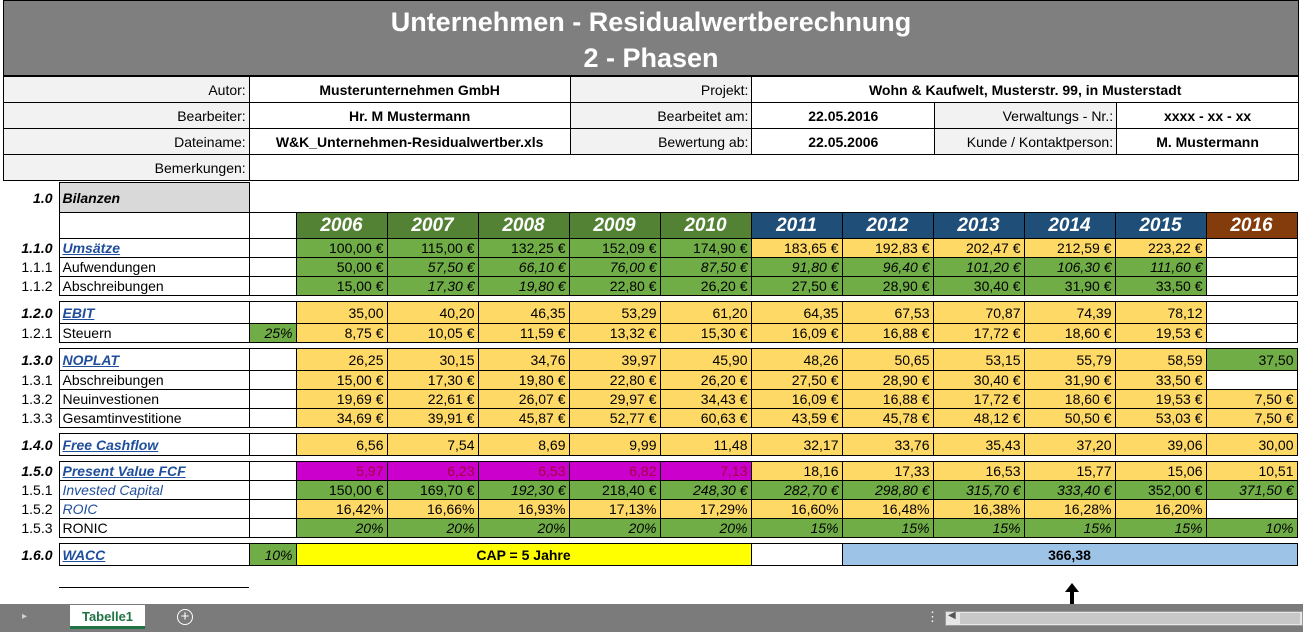 Image resolution: width=1303 pixels, height=632 pixels. I want to click on value-cell: 100,00 €, so click(341, 248).